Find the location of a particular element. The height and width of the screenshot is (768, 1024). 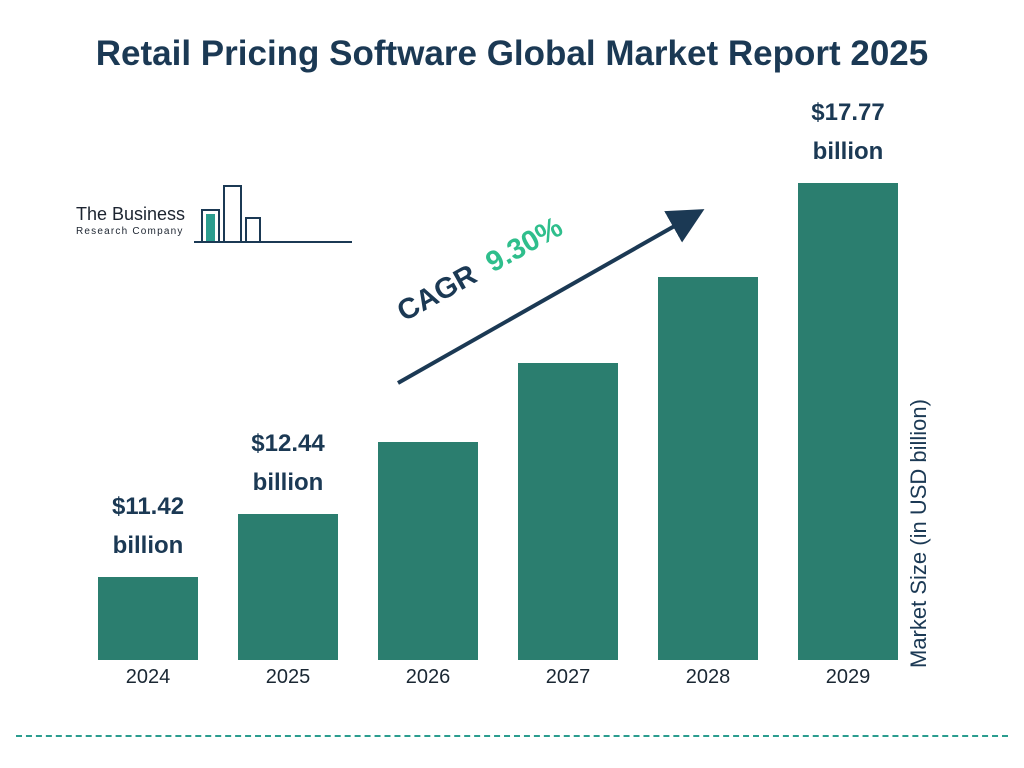

company-logo-name: The Business is located at coordinates (131, 214).